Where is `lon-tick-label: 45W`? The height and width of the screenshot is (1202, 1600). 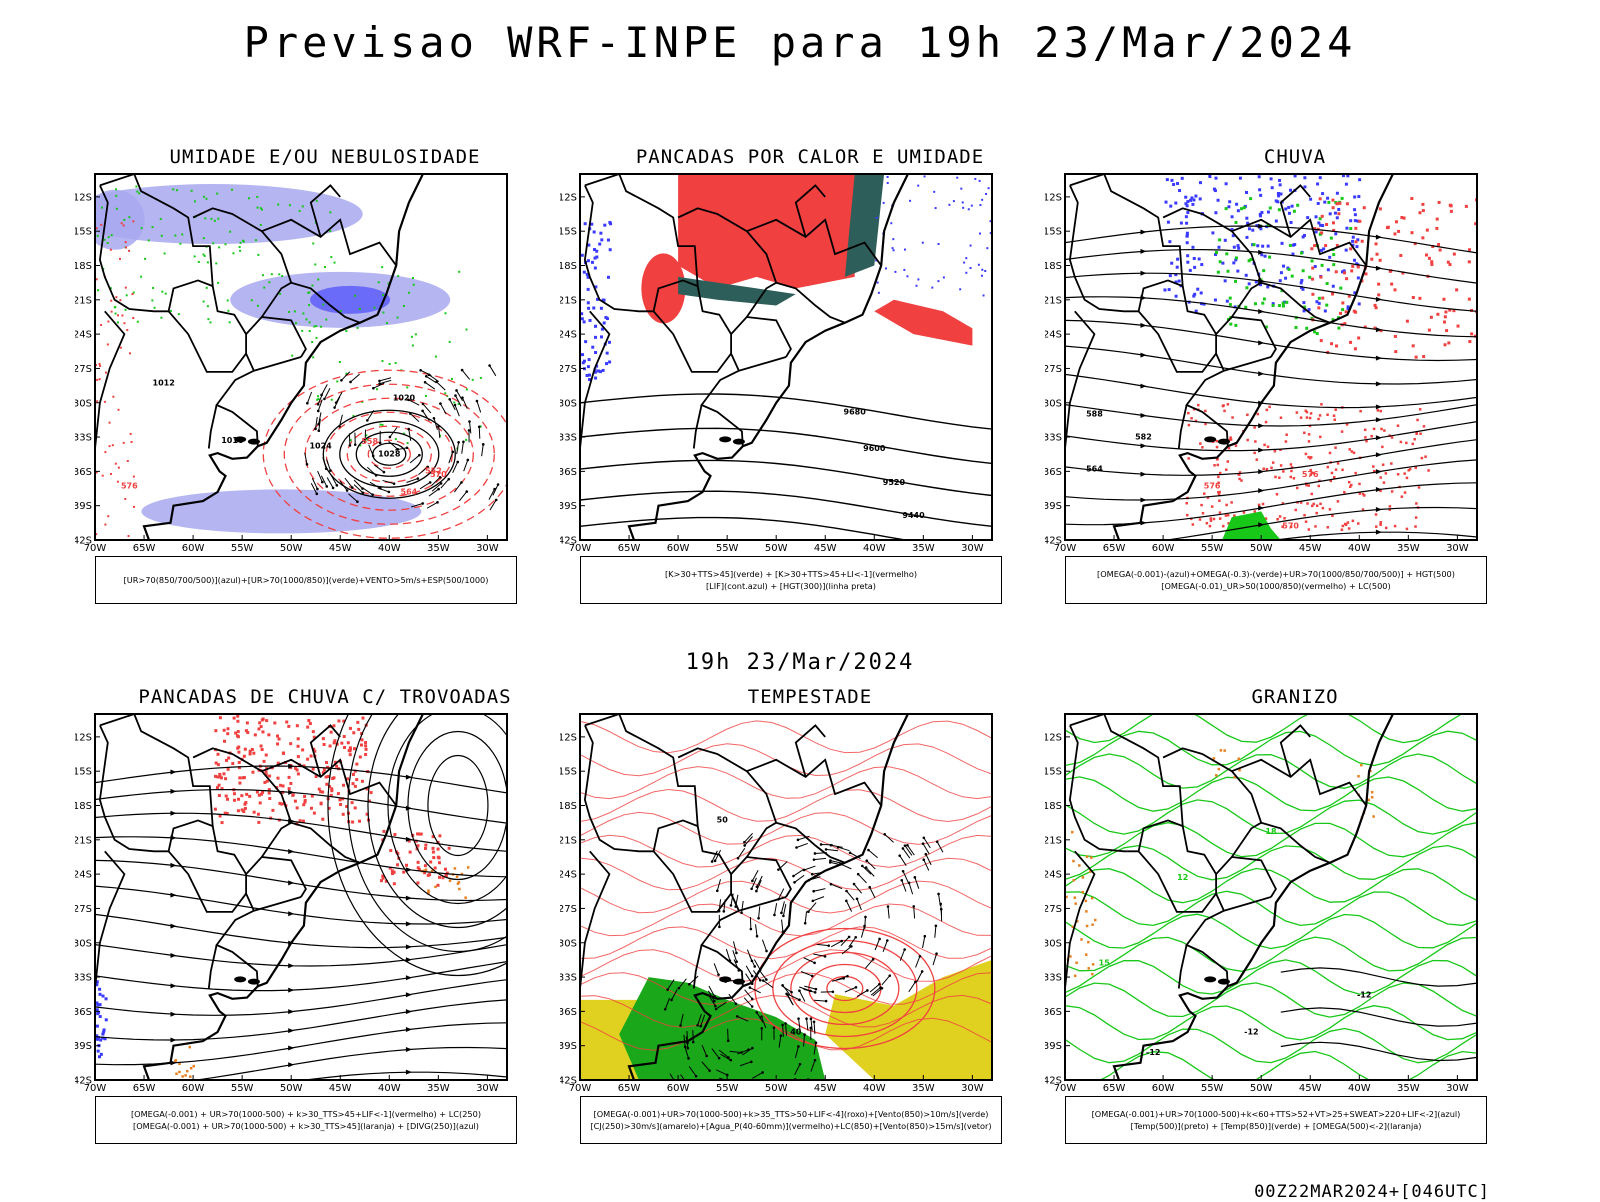
lon-tick-label: 45W is located at coordinates (825, 548).